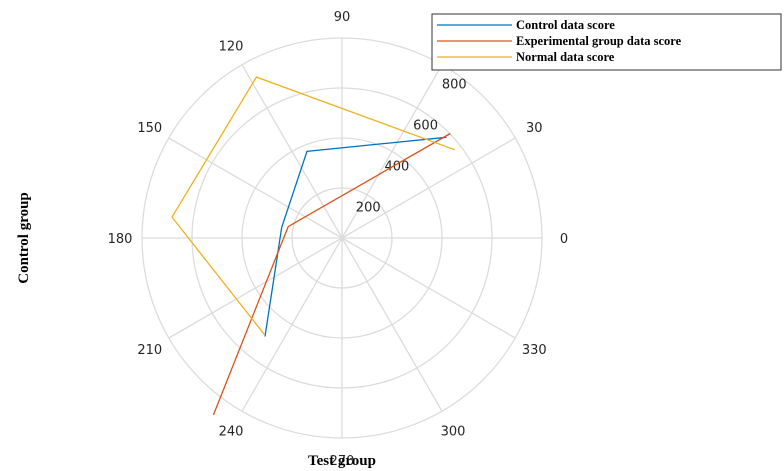 The image size is (784, 471). I want to click on theta-tick-0: 0, so click(564, 239).